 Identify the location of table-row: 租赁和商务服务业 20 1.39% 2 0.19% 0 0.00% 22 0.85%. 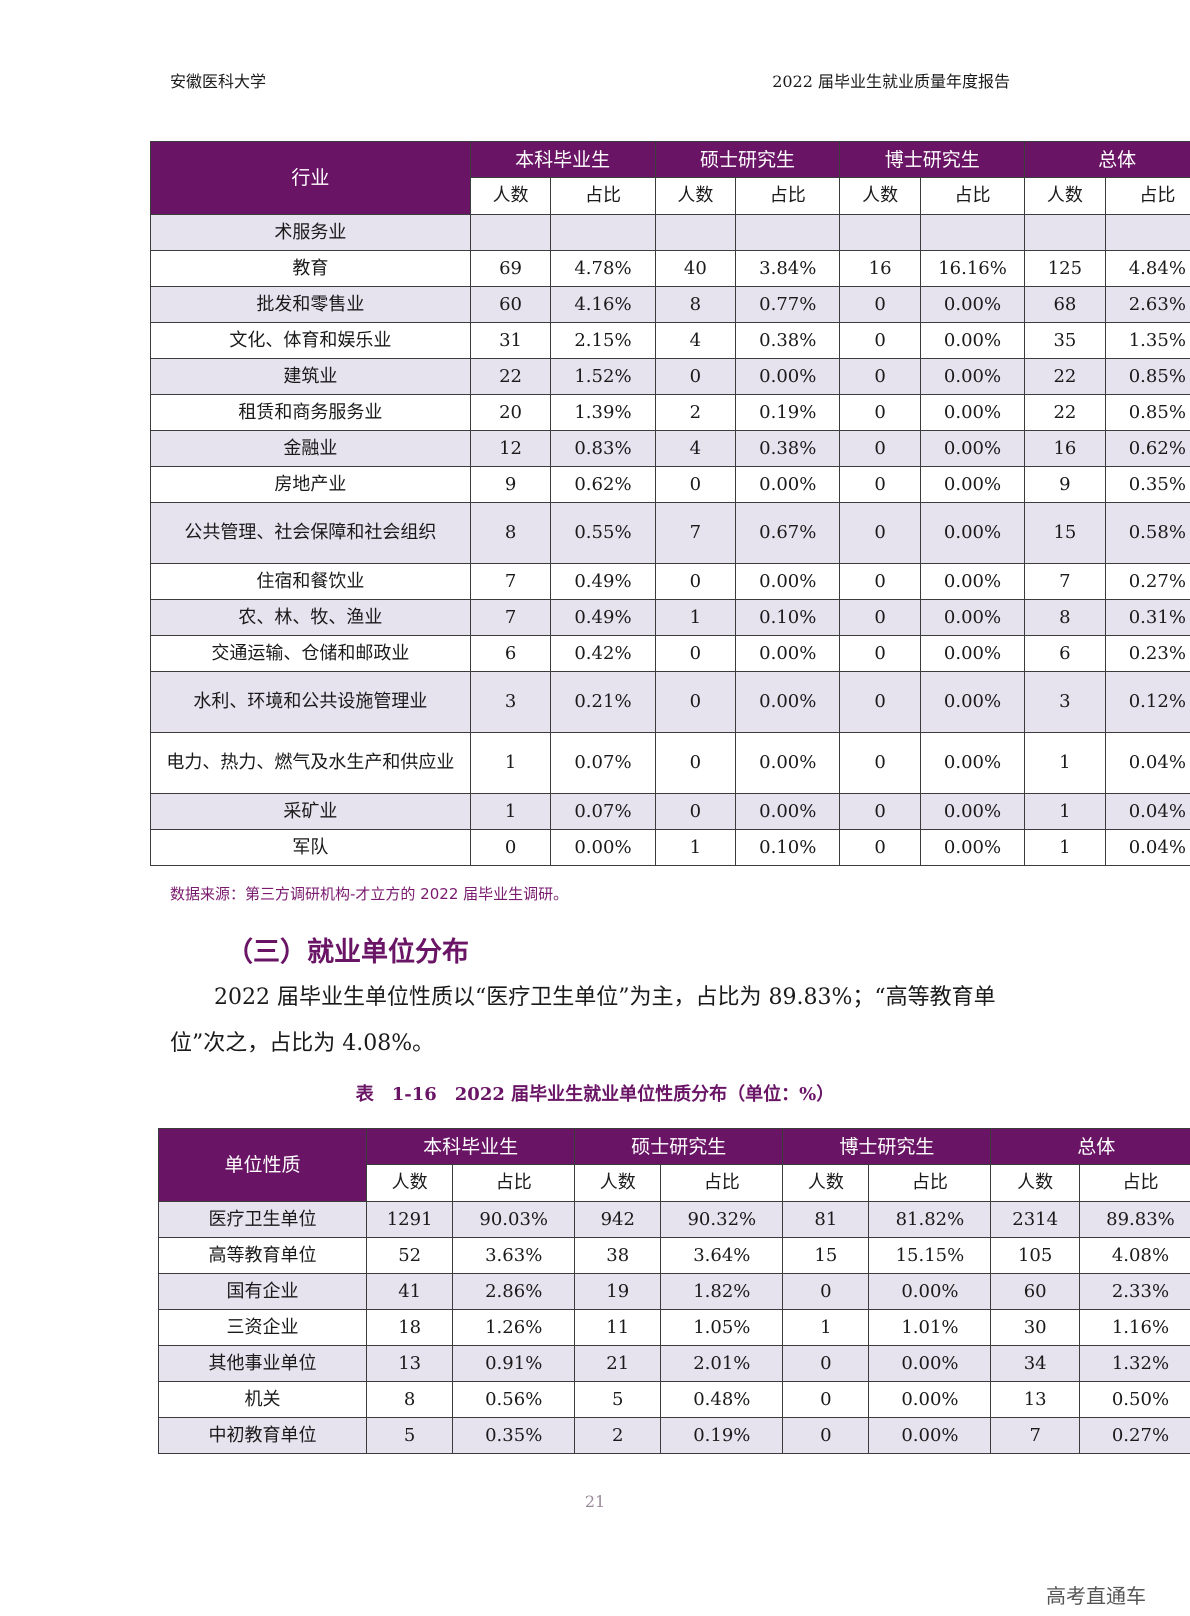
(670, 412).